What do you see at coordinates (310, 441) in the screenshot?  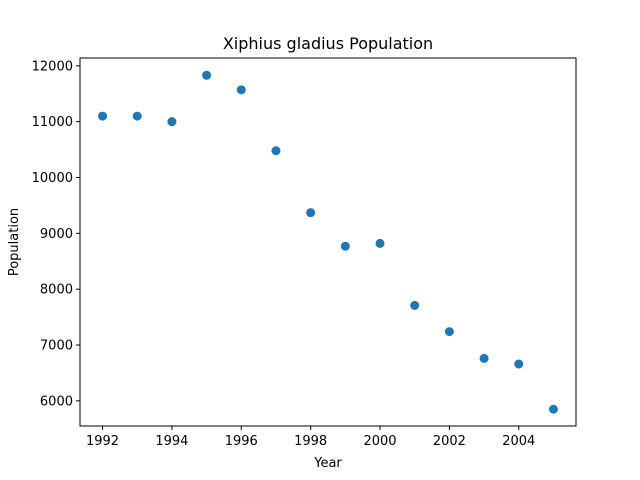 I see `x-tick-label: 1998` at bounding box center [310, 441].